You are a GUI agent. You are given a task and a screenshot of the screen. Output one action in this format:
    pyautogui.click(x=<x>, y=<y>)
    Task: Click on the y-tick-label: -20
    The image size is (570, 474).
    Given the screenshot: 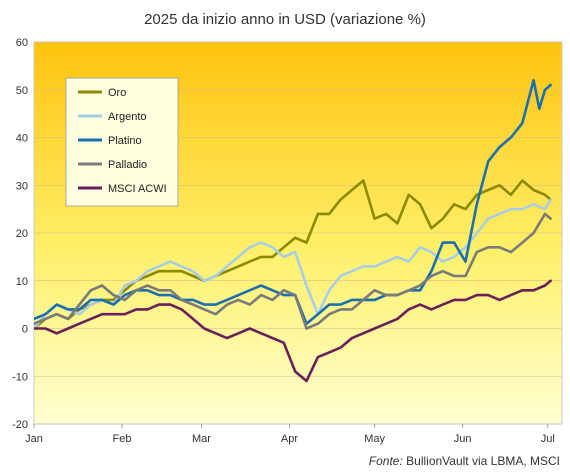 What is the action you would take?
    pyautogui.click(x=20, y=425)
    